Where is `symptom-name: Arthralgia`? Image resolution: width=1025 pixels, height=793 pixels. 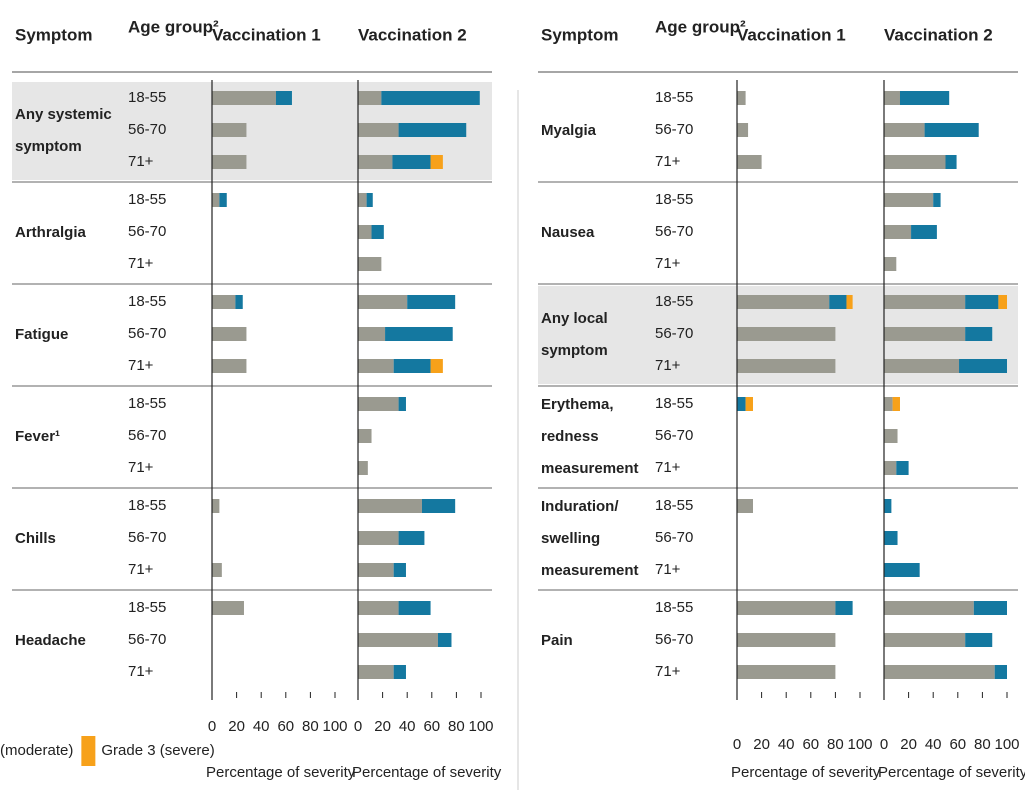
symptom-name: Arthralgia is located at coordinates (51, 232).